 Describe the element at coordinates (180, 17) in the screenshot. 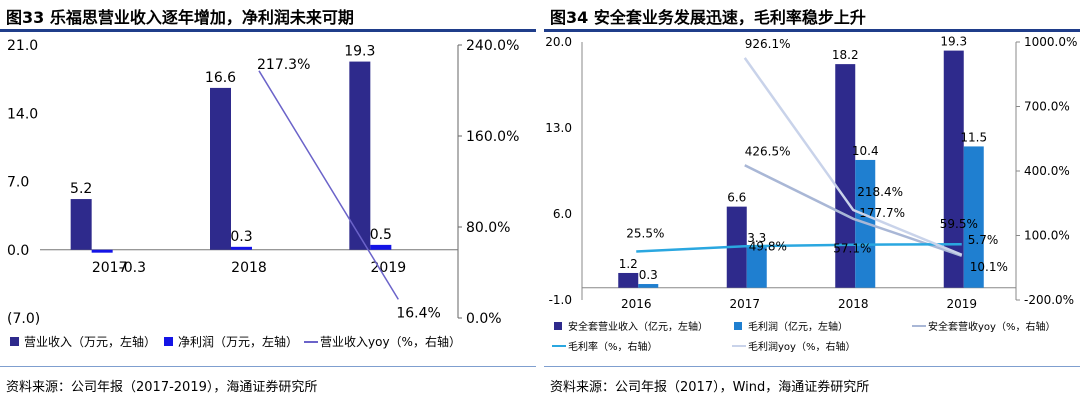

I see `figure-title: 图33 乐福思营业收入逐年增加，净利润未来可期` at that location.